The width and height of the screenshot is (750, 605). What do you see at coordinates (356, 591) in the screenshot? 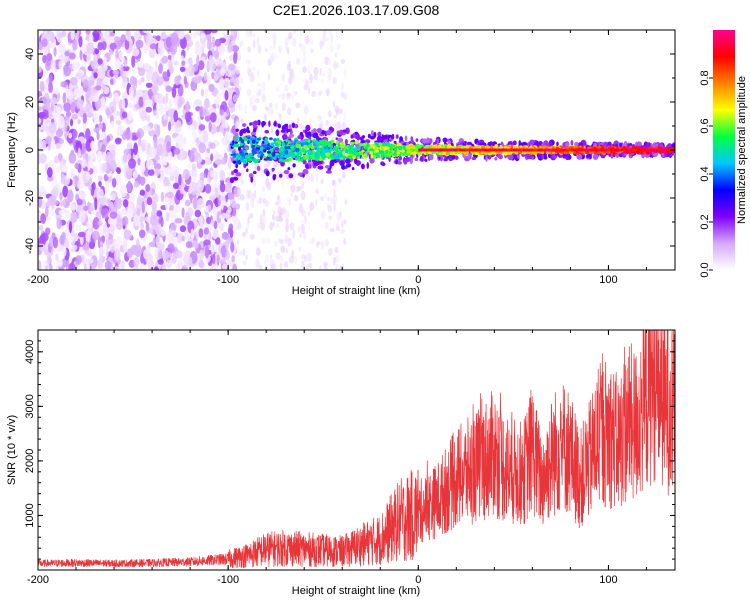
I see `snr-x-axis-label: Height of straight line (km)` at bounding box center [356, 591].